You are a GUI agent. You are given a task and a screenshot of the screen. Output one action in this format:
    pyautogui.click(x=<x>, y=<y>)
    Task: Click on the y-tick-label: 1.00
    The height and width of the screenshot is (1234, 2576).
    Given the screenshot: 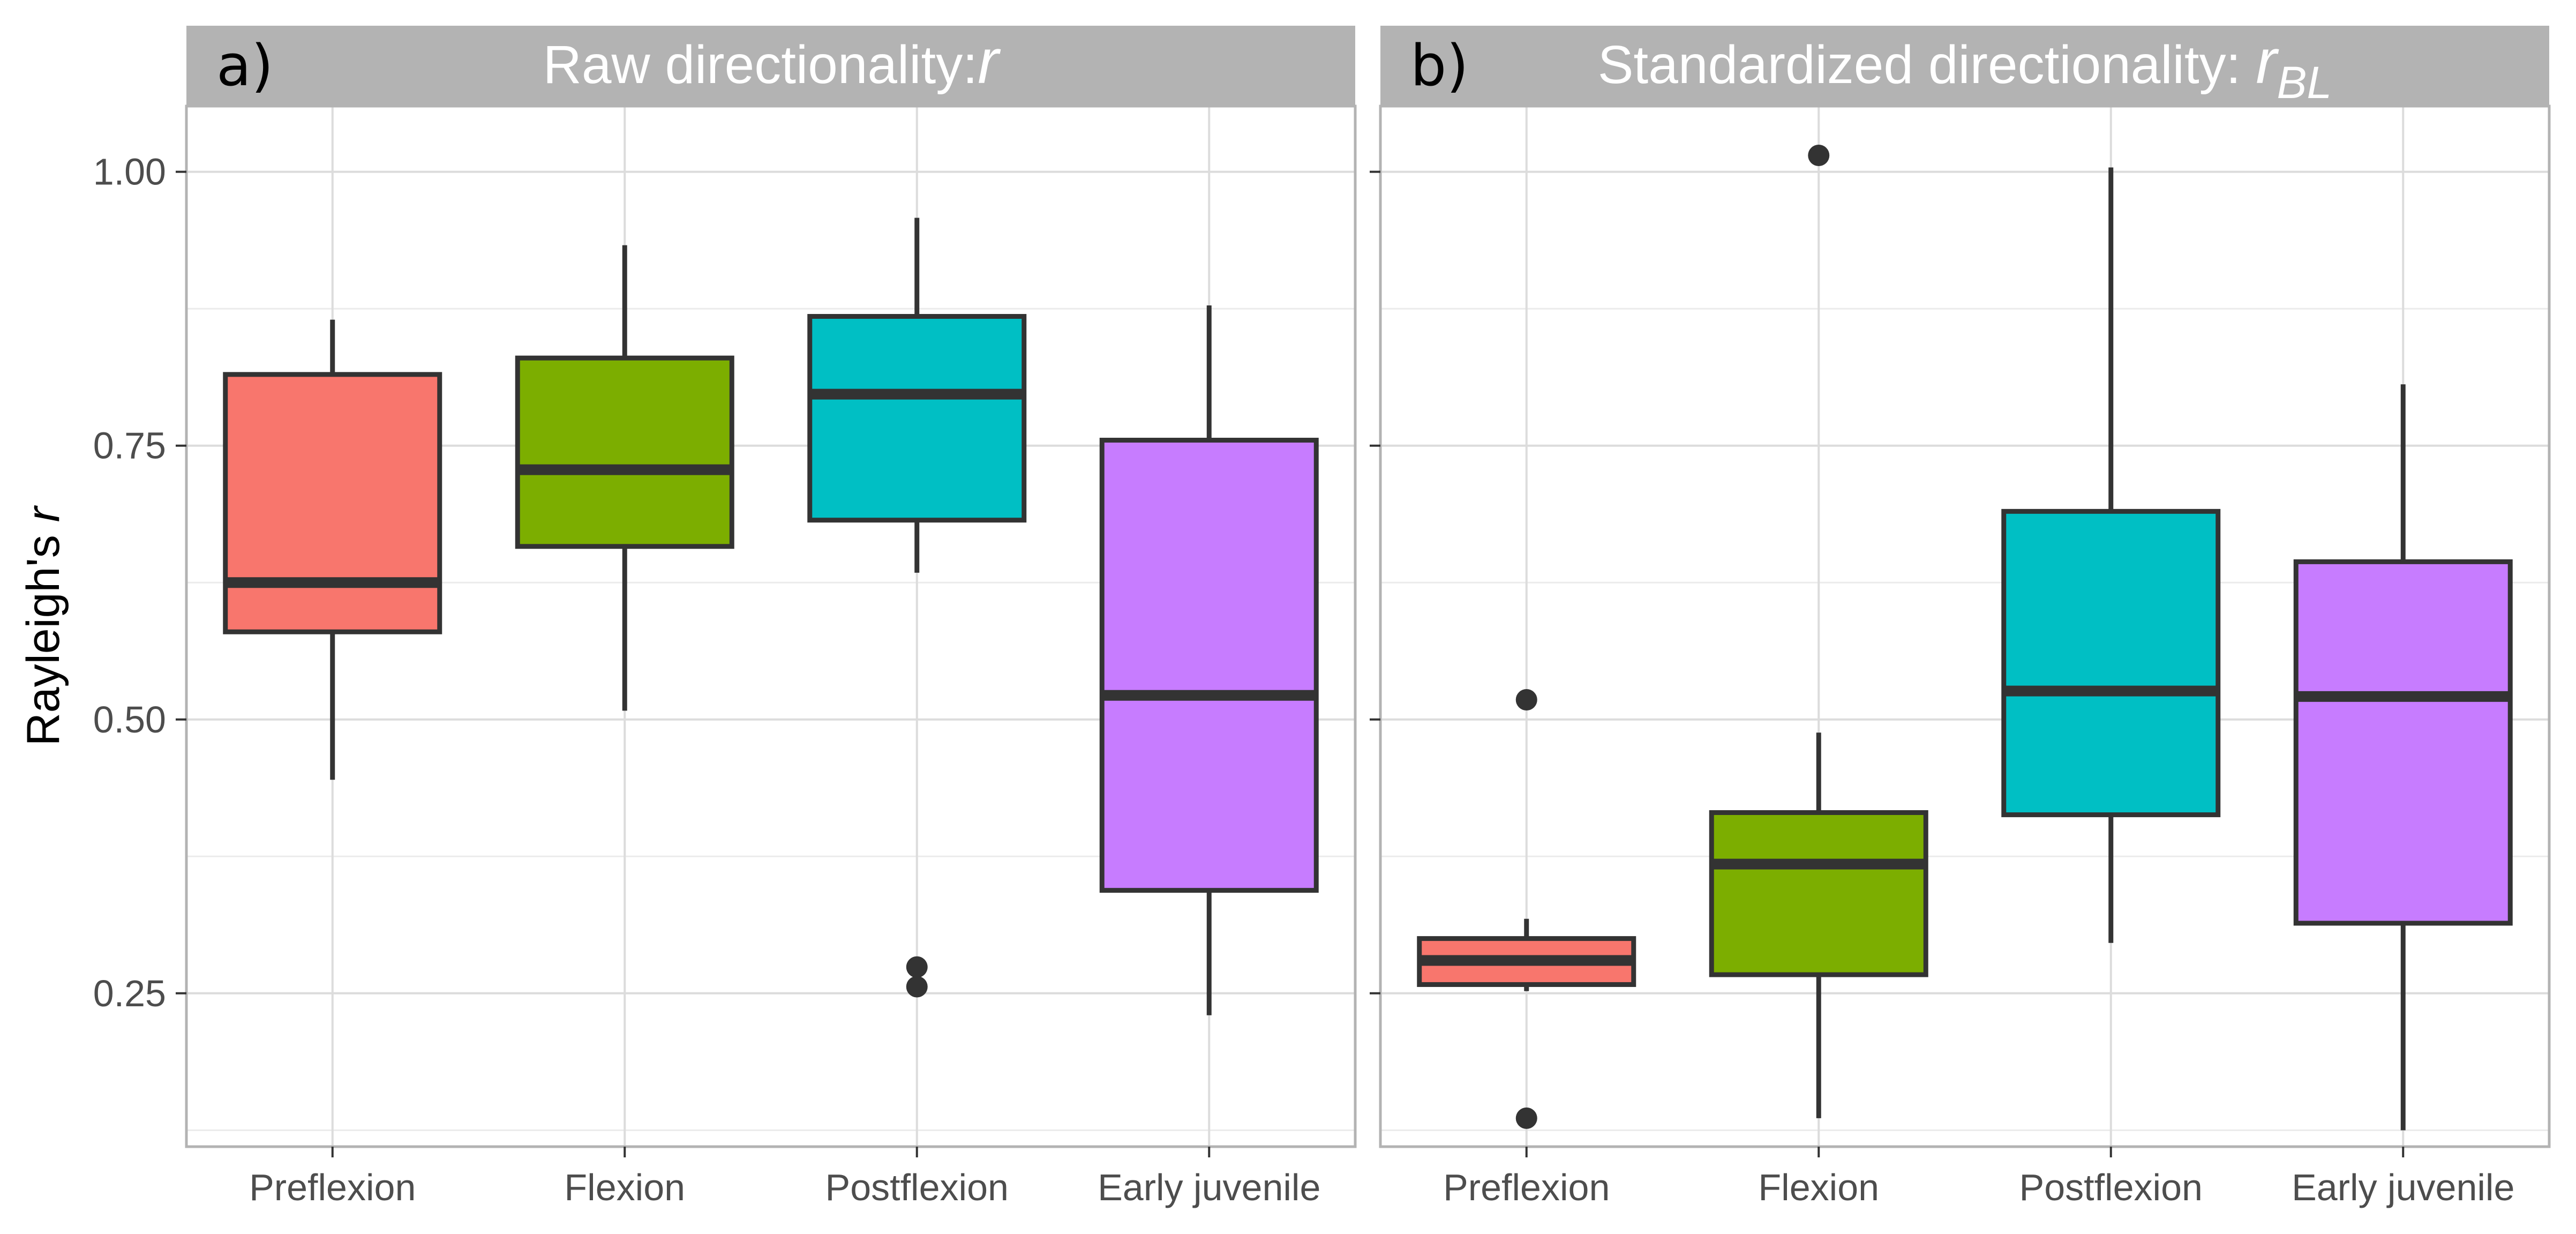 What is the action you would take?
    pyautogui.click(x=129, y=172)
    